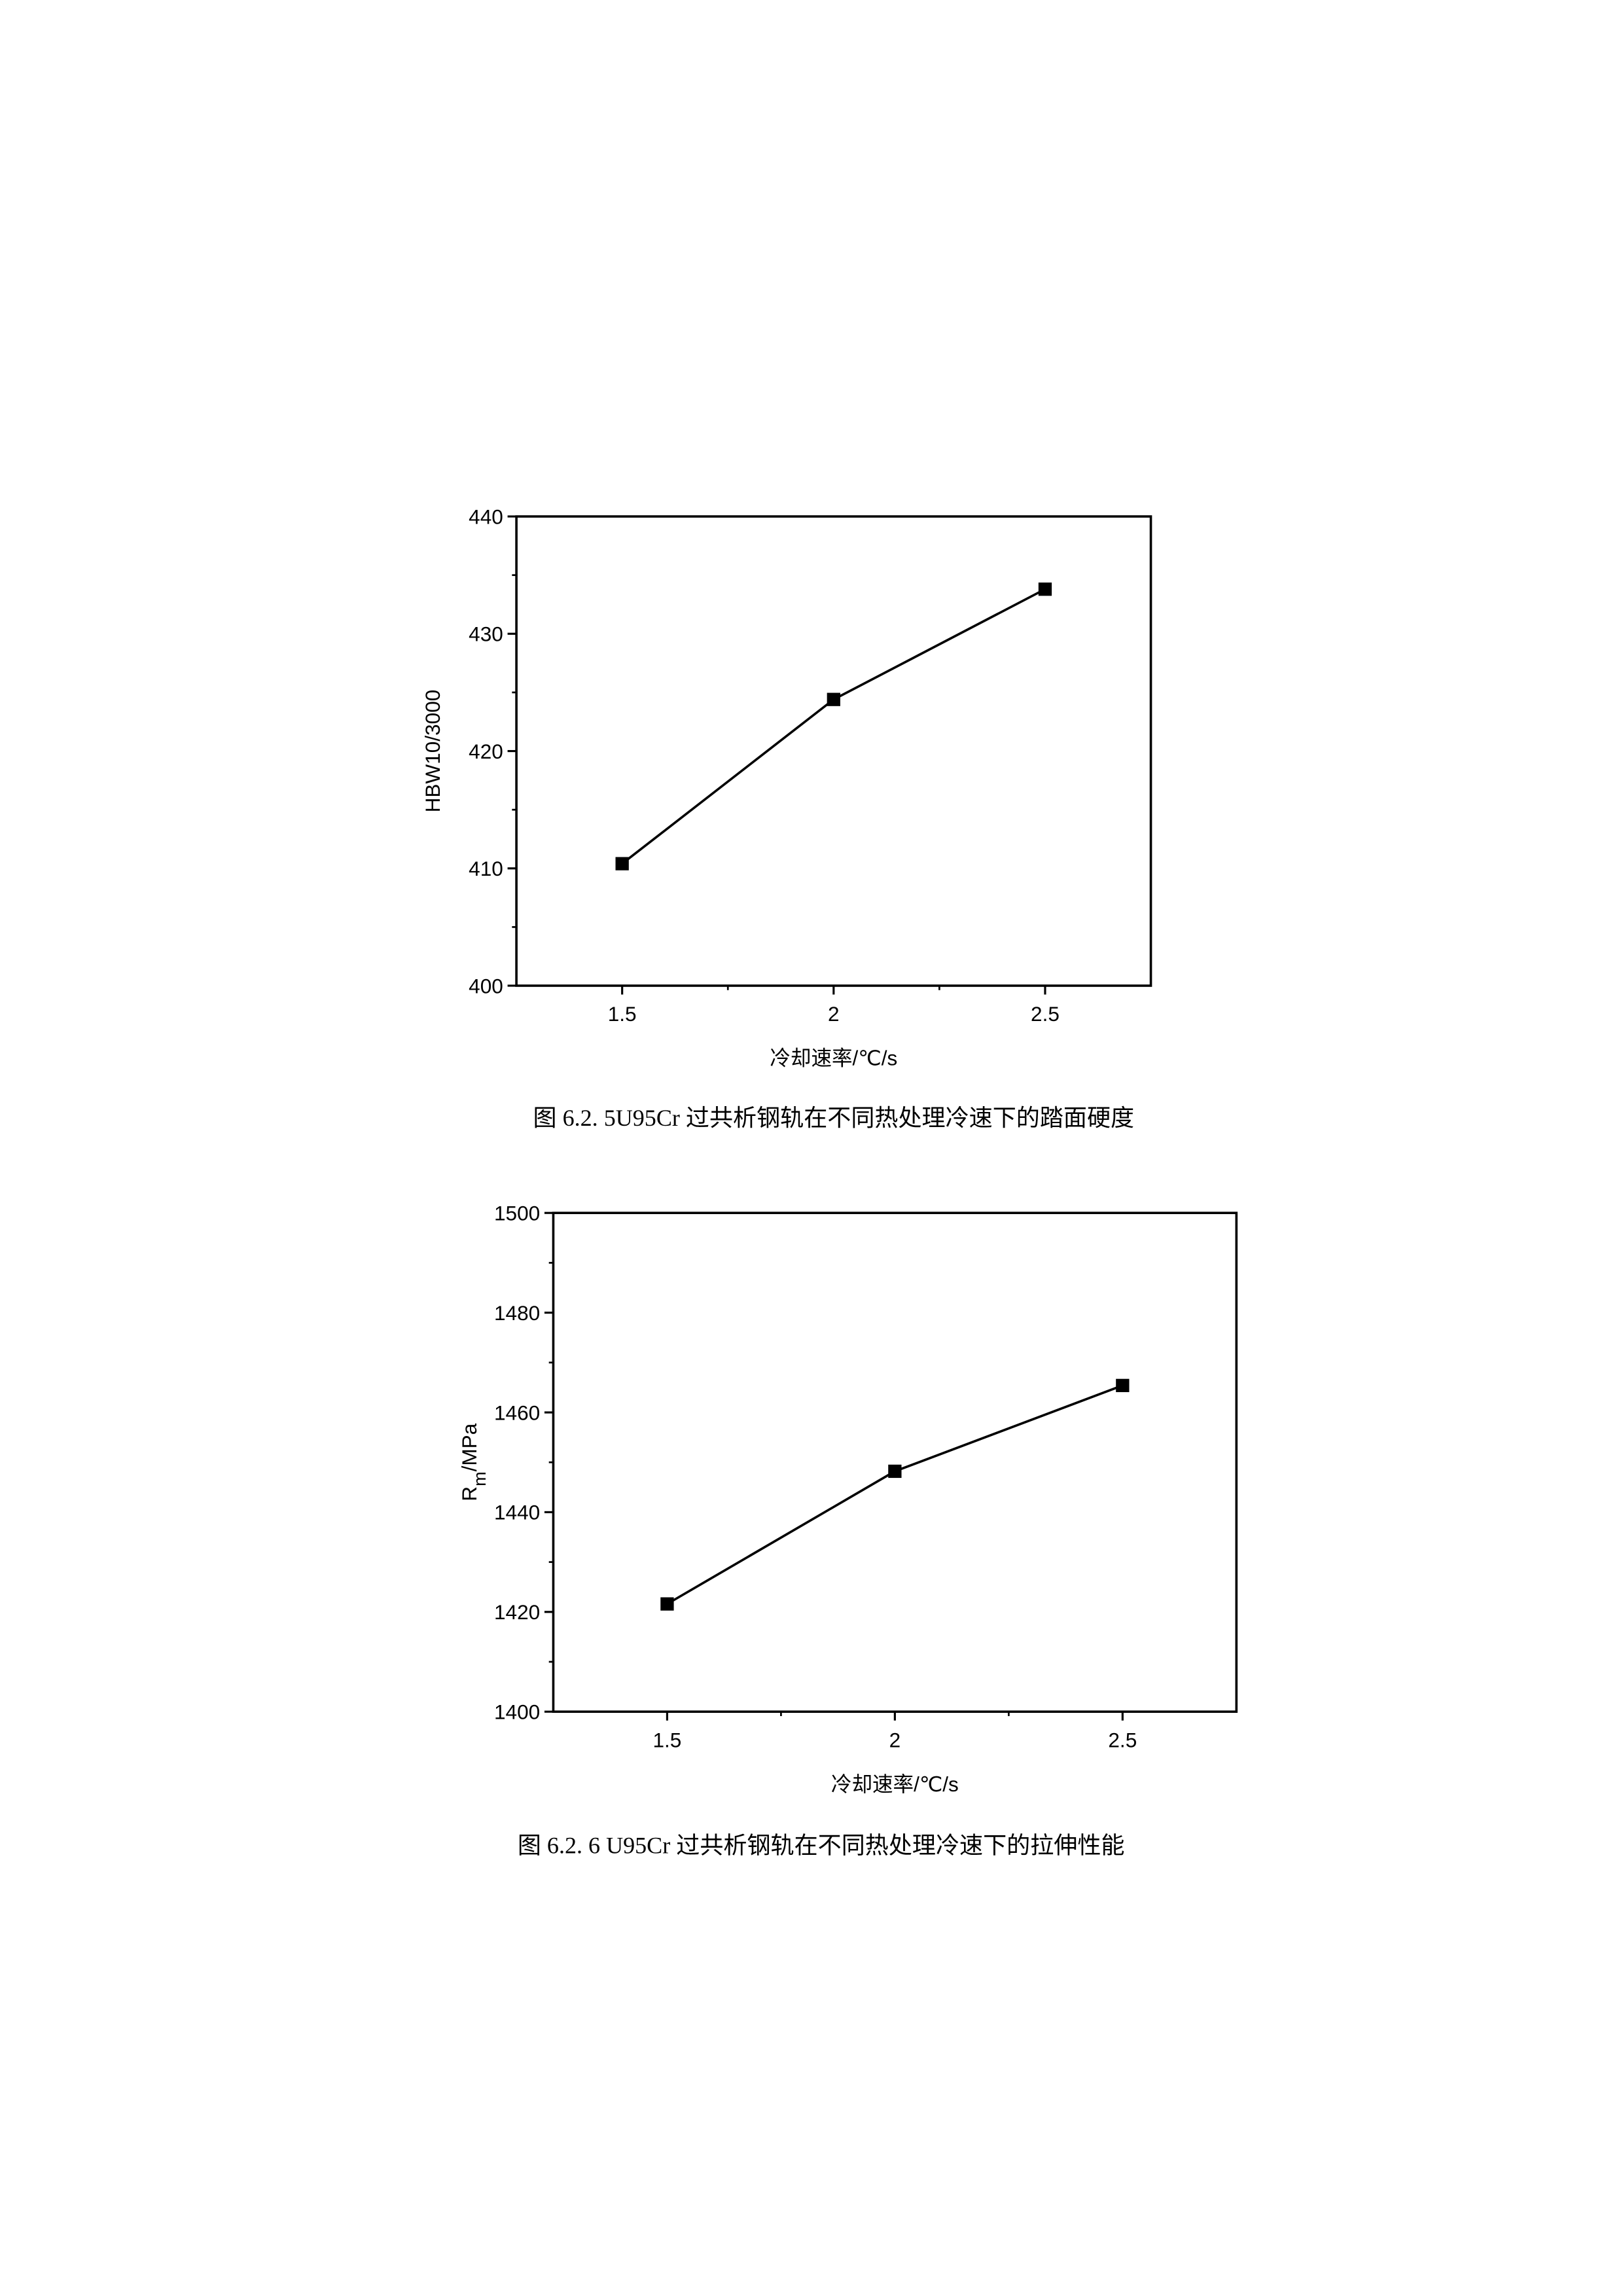  What do you see at coordinates (486, 634) in the screenshot?
I see `y-tick-label: 430` at bounding box center [486, 634].